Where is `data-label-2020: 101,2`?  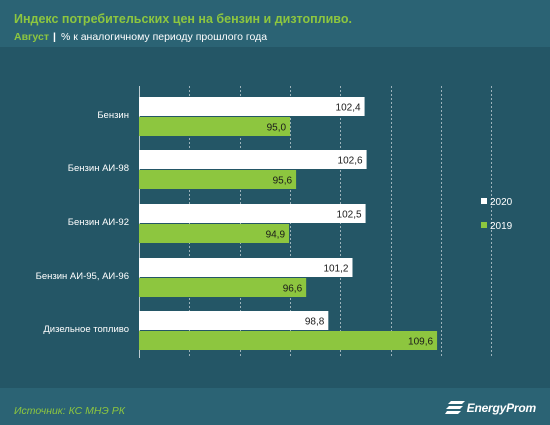
data-label-2020: 101,2 is located at coordinates (335, 269).